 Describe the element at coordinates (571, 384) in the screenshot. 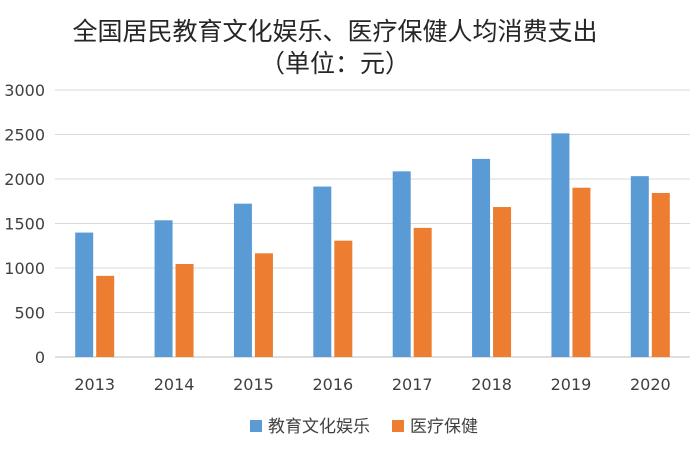

I see `x-tick-label: 2019` at that location.